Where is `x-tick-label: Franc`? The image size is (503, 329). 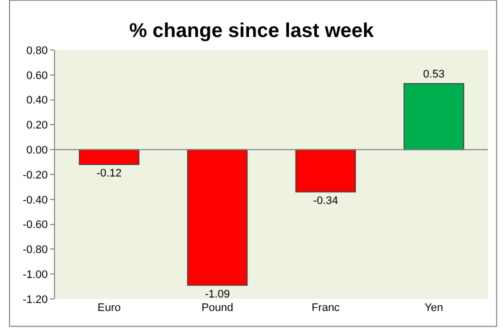
x-tick-label: Franc is located at coordinates (326, 308).